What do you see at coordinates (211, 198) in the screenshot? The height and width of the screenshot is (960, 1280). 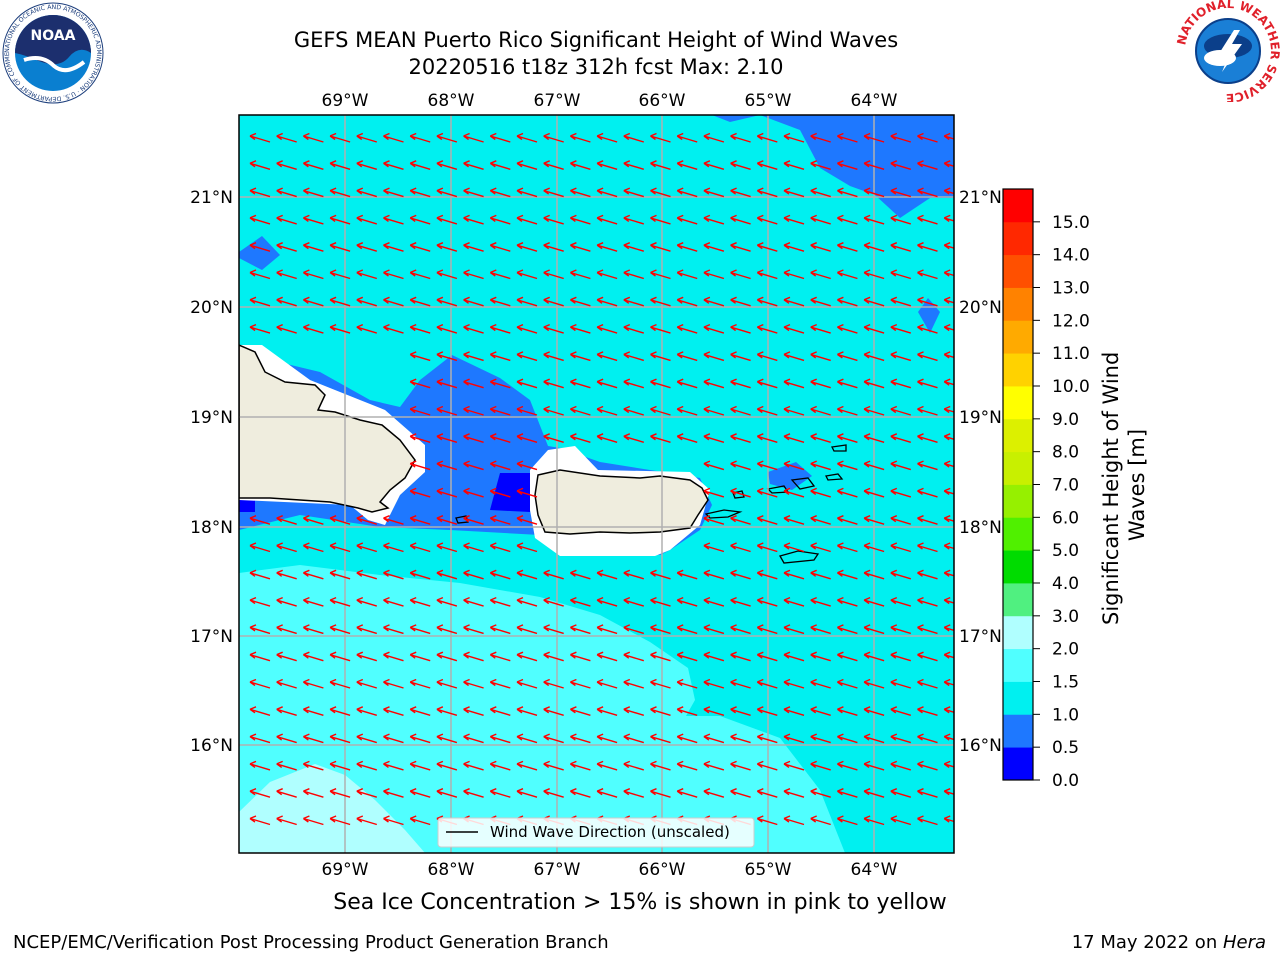 I see `lat-label-left-21n: 21°N` at bounding box center [211, 198].